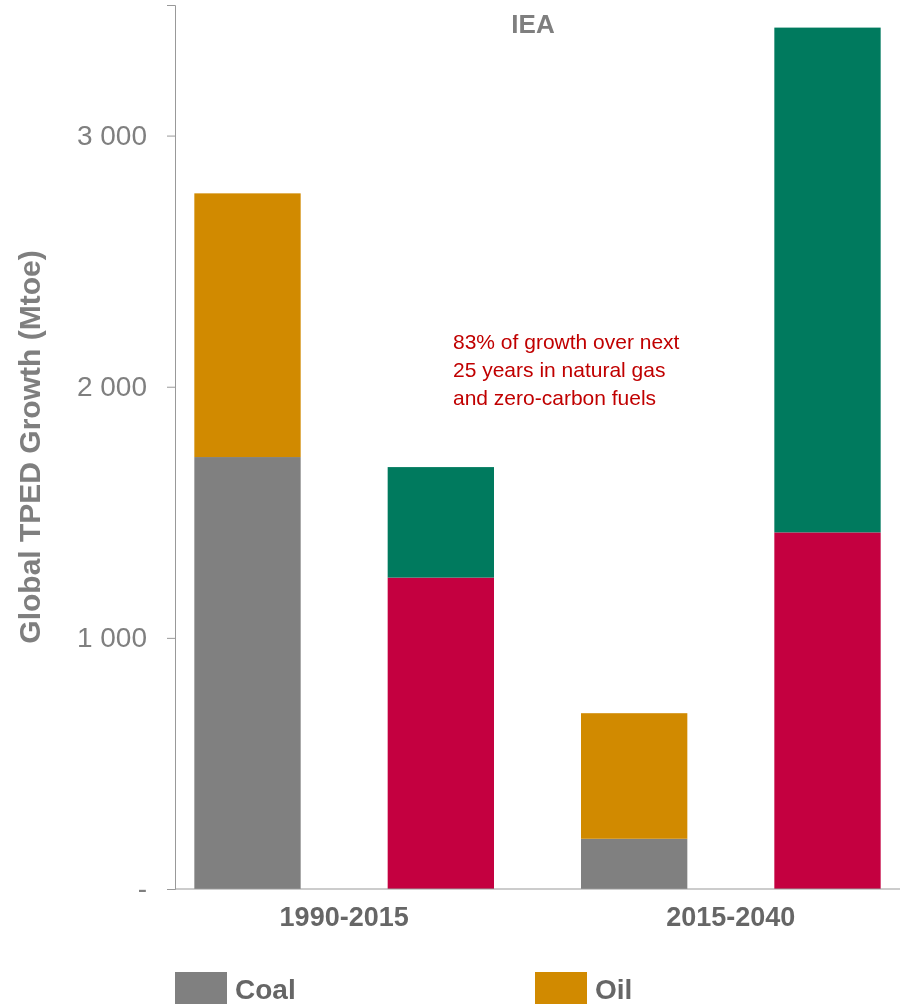 This screenshot has width=900, height=1004. Describe the element at coordinates (111, 387) in the screenshot. I see `y-tick-label: 2 000` at that location.